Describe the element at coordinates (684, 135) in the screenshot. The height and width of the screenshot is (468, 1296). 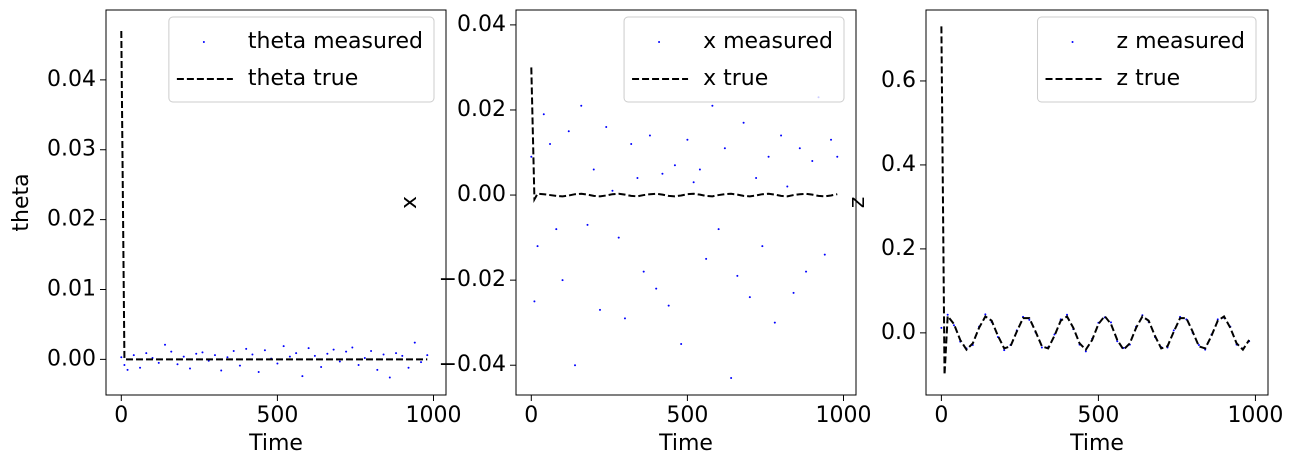
I see `line` at that location.